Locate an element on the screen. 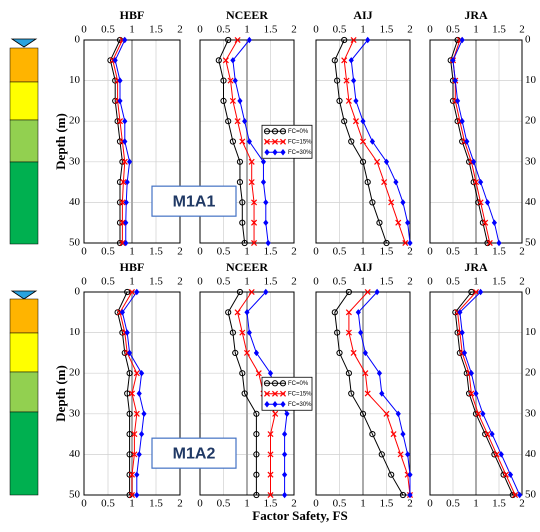 The height and width of the screenshot is (532, 540). soil-column is located at coordinates (24, 141).